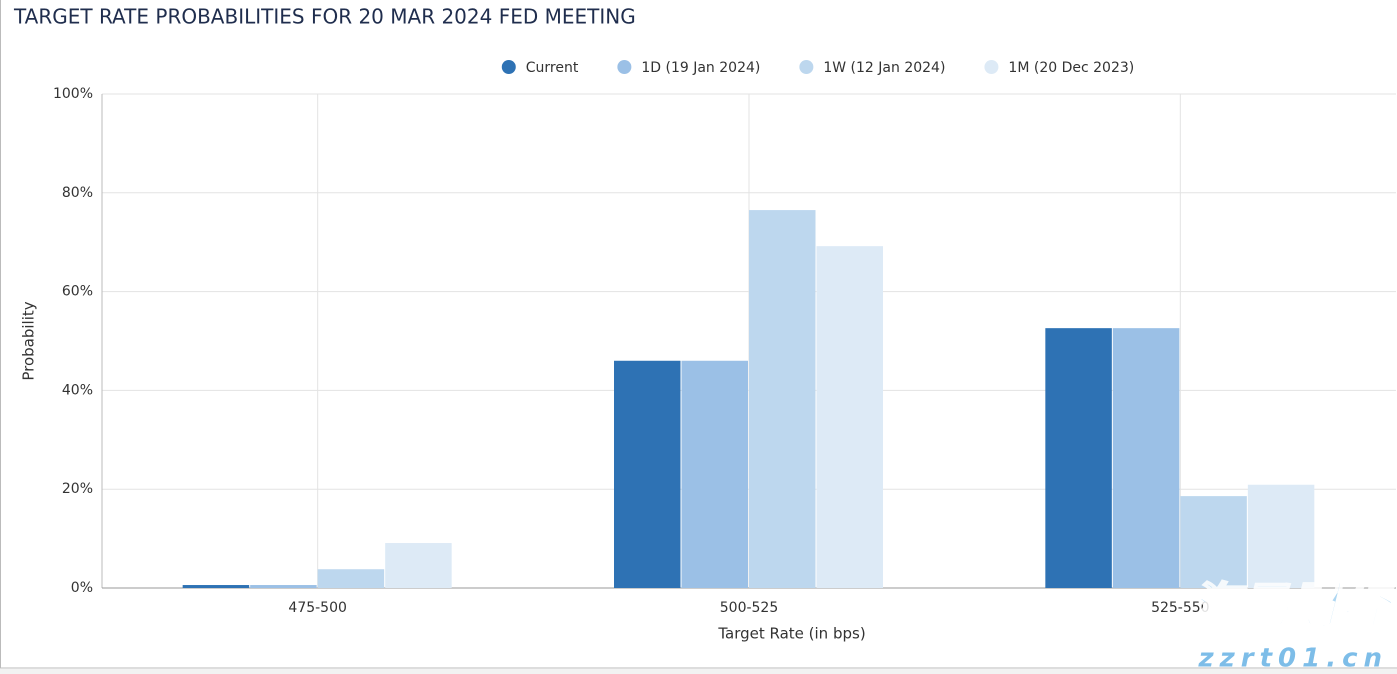 This screenshot has width=1397, height=674. What do you see at coordinates (1071, 68) in the screenshot?
I see `legend-label: 1M (20 Dec 2023)` at bounding box center [1071, 68].